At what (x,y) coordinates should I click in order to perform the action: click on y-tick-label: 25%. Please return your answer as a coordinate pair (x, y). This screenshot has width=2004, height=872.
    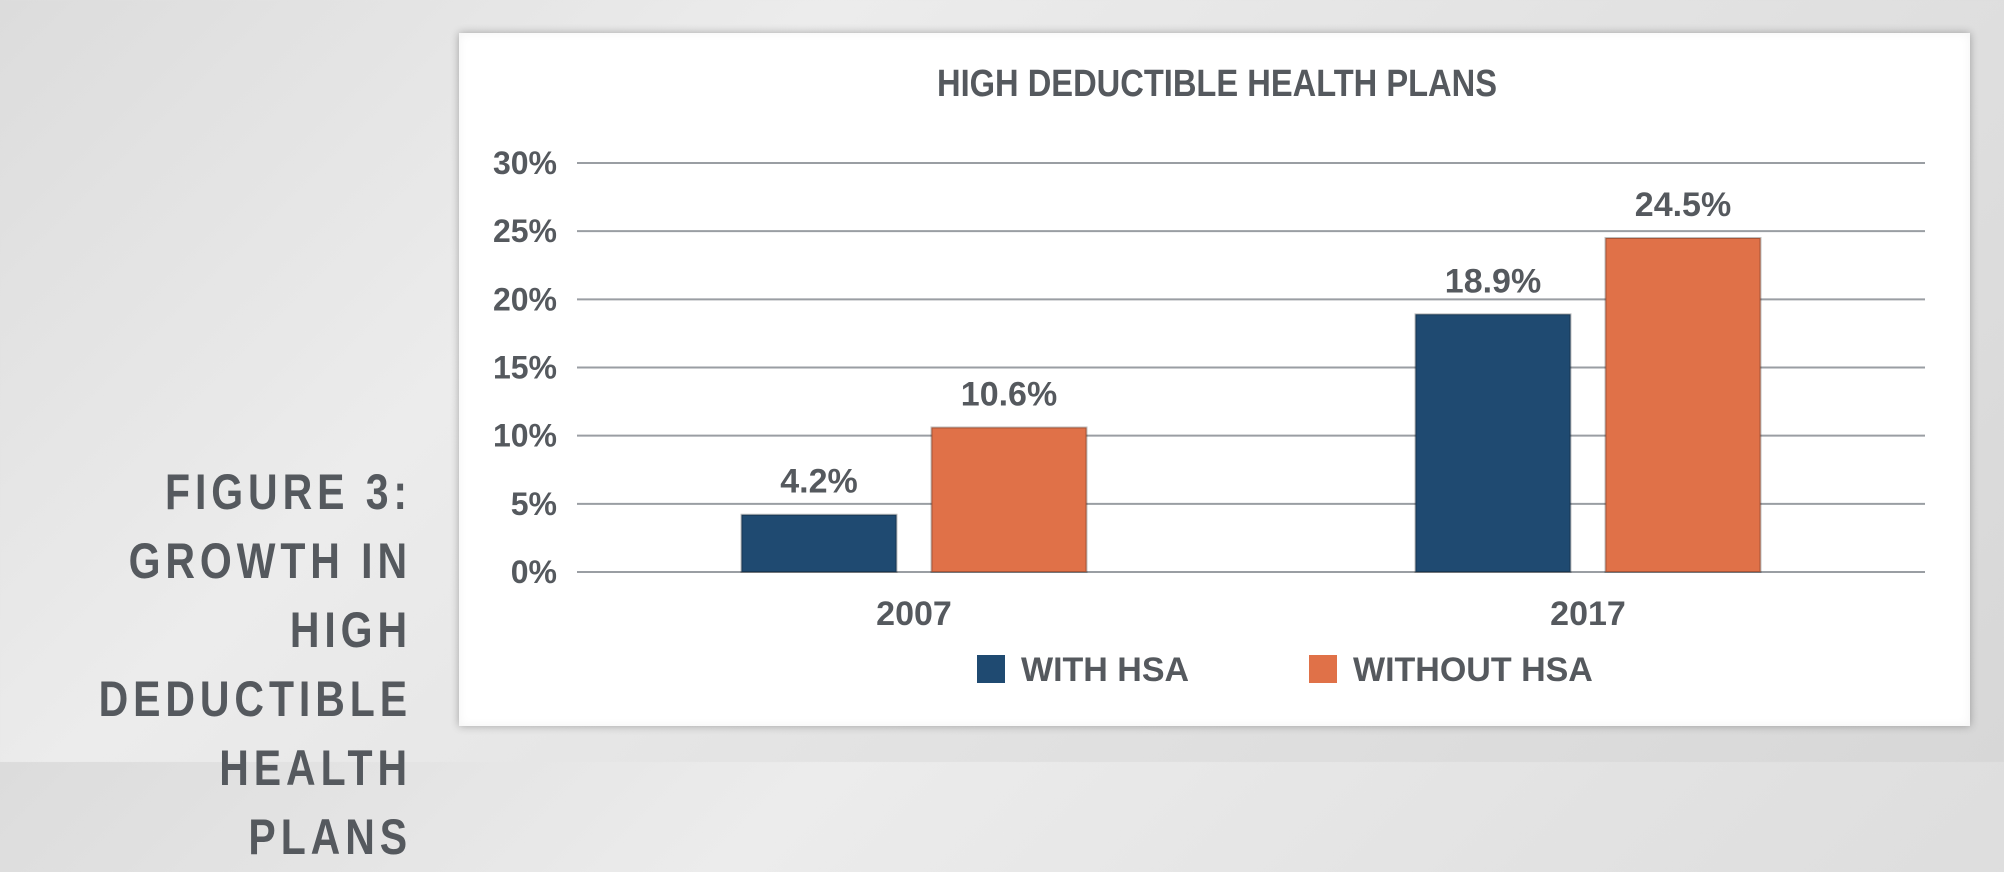
    Looking at the image, I should click on (525, 231).